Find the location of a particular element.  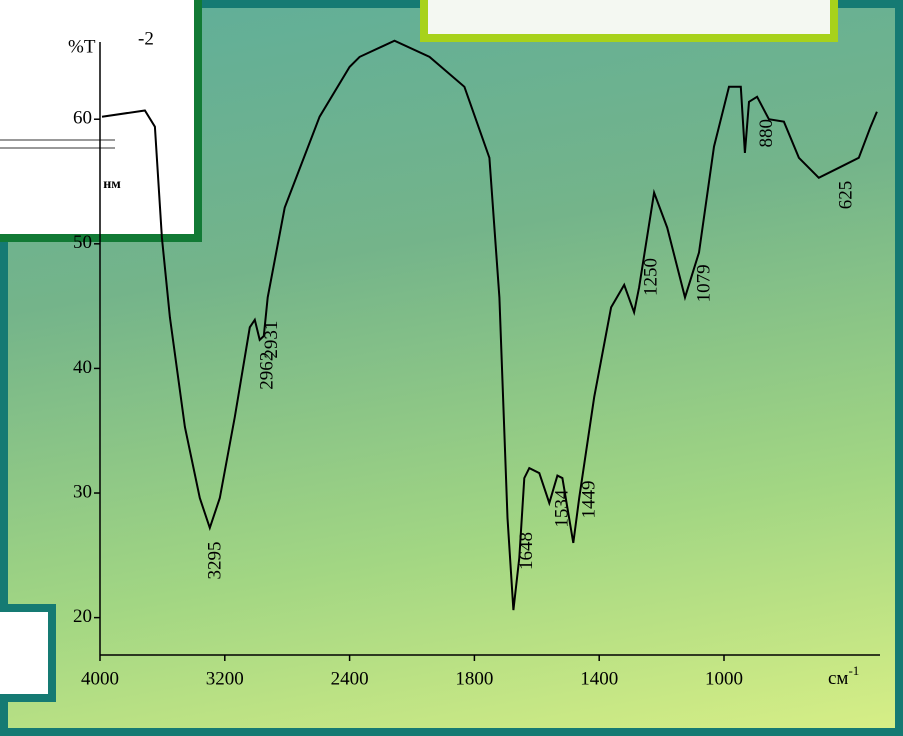

y-tick-label: 20 is located at coordinates (82, 616).